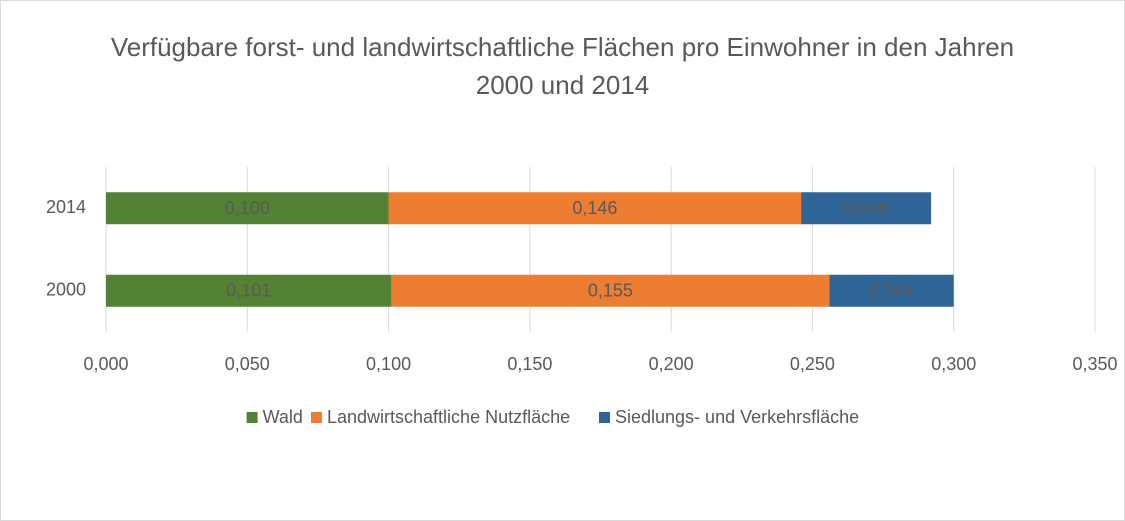 This screenshot has height=521, width=1125. Describe the element at coordinates (66, 290) in the screenshot. I see `y-tick-label: 2000` at that location.